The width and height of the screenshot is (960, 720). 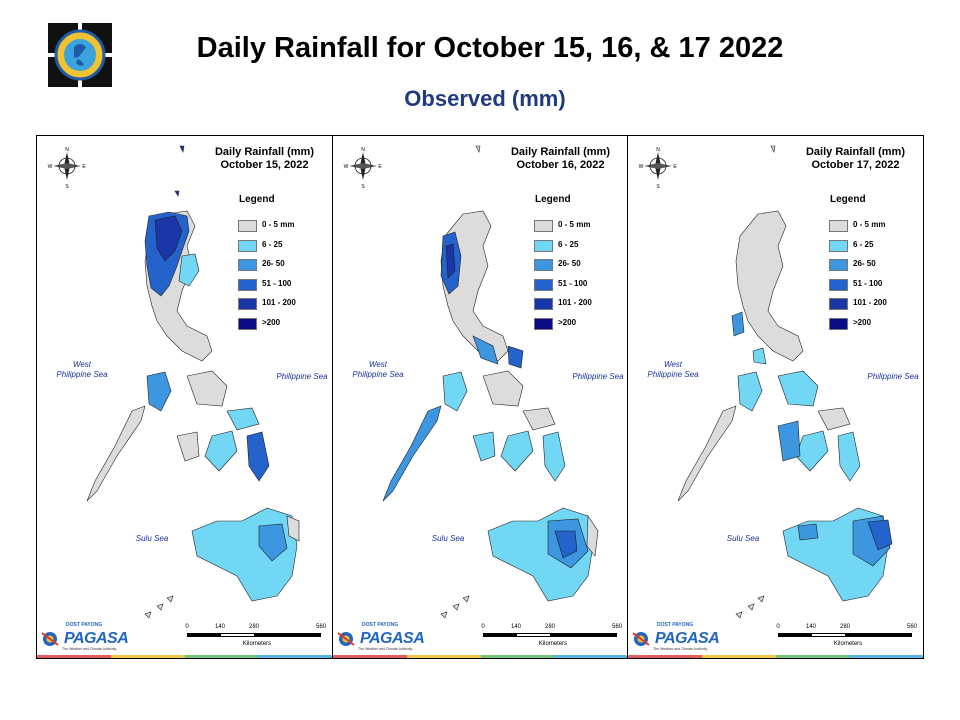 I want to click on compass-north-label: N, so click(x=363, y=150).